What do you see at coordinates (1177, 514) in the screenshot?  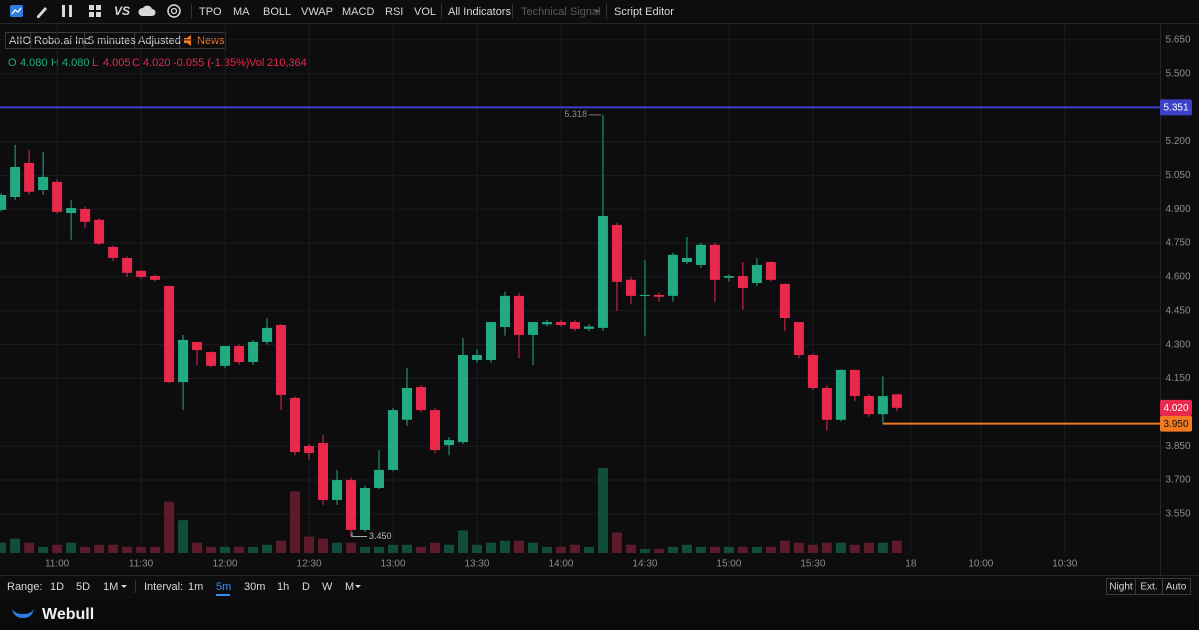 I see `y-tick-label: 3.550` at bounding box center [1177, 514].